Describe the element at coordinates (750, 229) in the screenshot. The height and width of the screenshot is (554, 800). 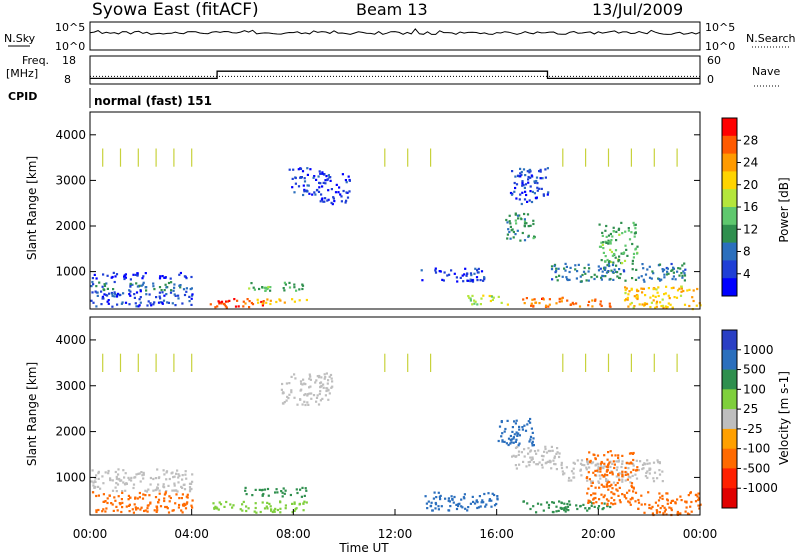
I see `power-colorbar-tick-label-4: 12` at that location.